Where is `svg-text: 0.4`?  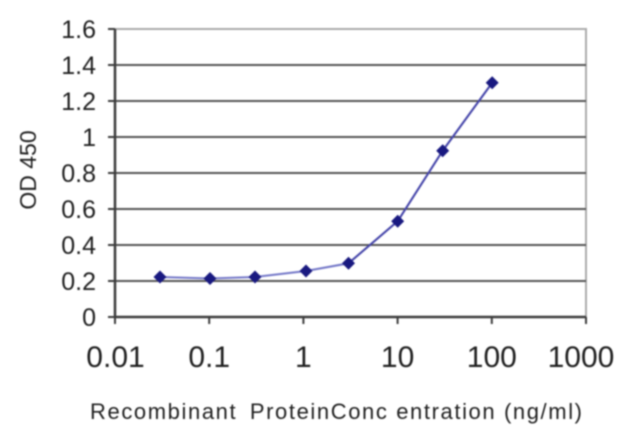
svg-text: 0.4 is located at coordinates (78, 246).